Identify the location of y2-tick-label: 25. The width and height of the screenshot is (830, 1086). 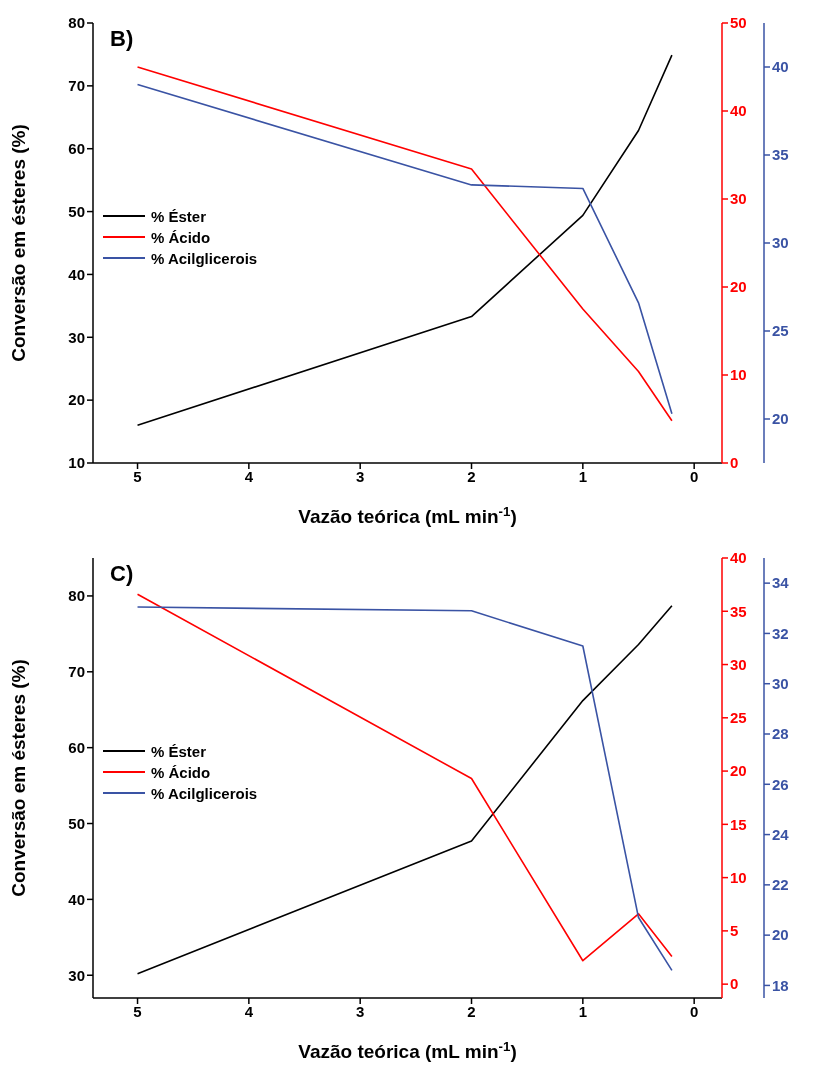
(738, 718).